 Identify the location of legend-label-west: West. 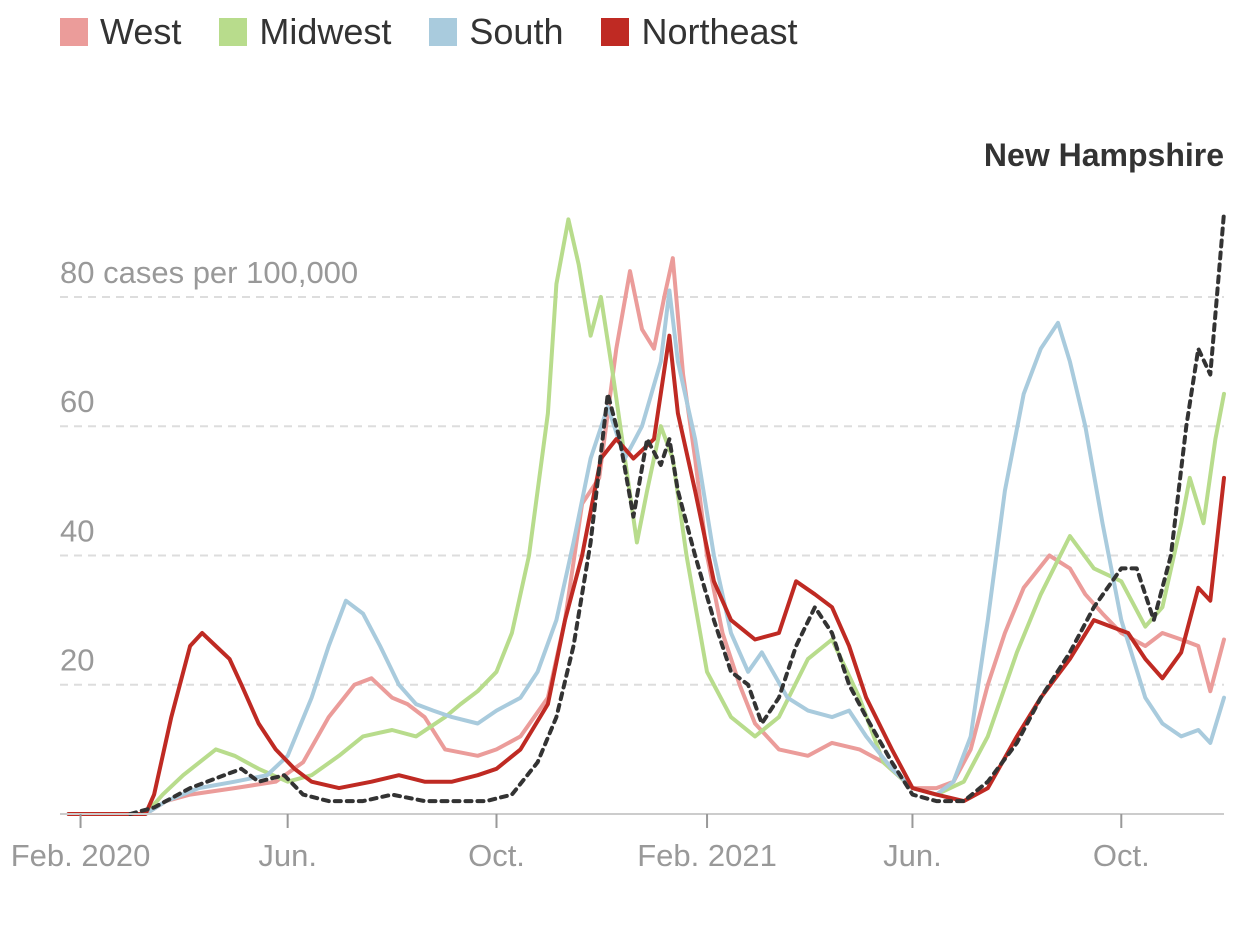
(141, 31).